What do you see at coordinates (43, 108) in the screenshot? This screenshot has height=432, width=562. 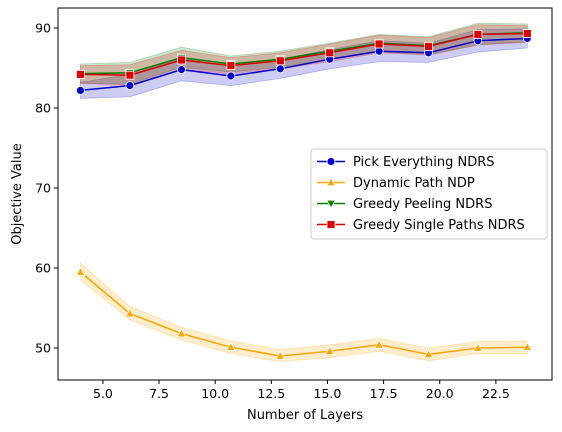 I see `y-tick-label: 80` at bounding box center [43, 108].